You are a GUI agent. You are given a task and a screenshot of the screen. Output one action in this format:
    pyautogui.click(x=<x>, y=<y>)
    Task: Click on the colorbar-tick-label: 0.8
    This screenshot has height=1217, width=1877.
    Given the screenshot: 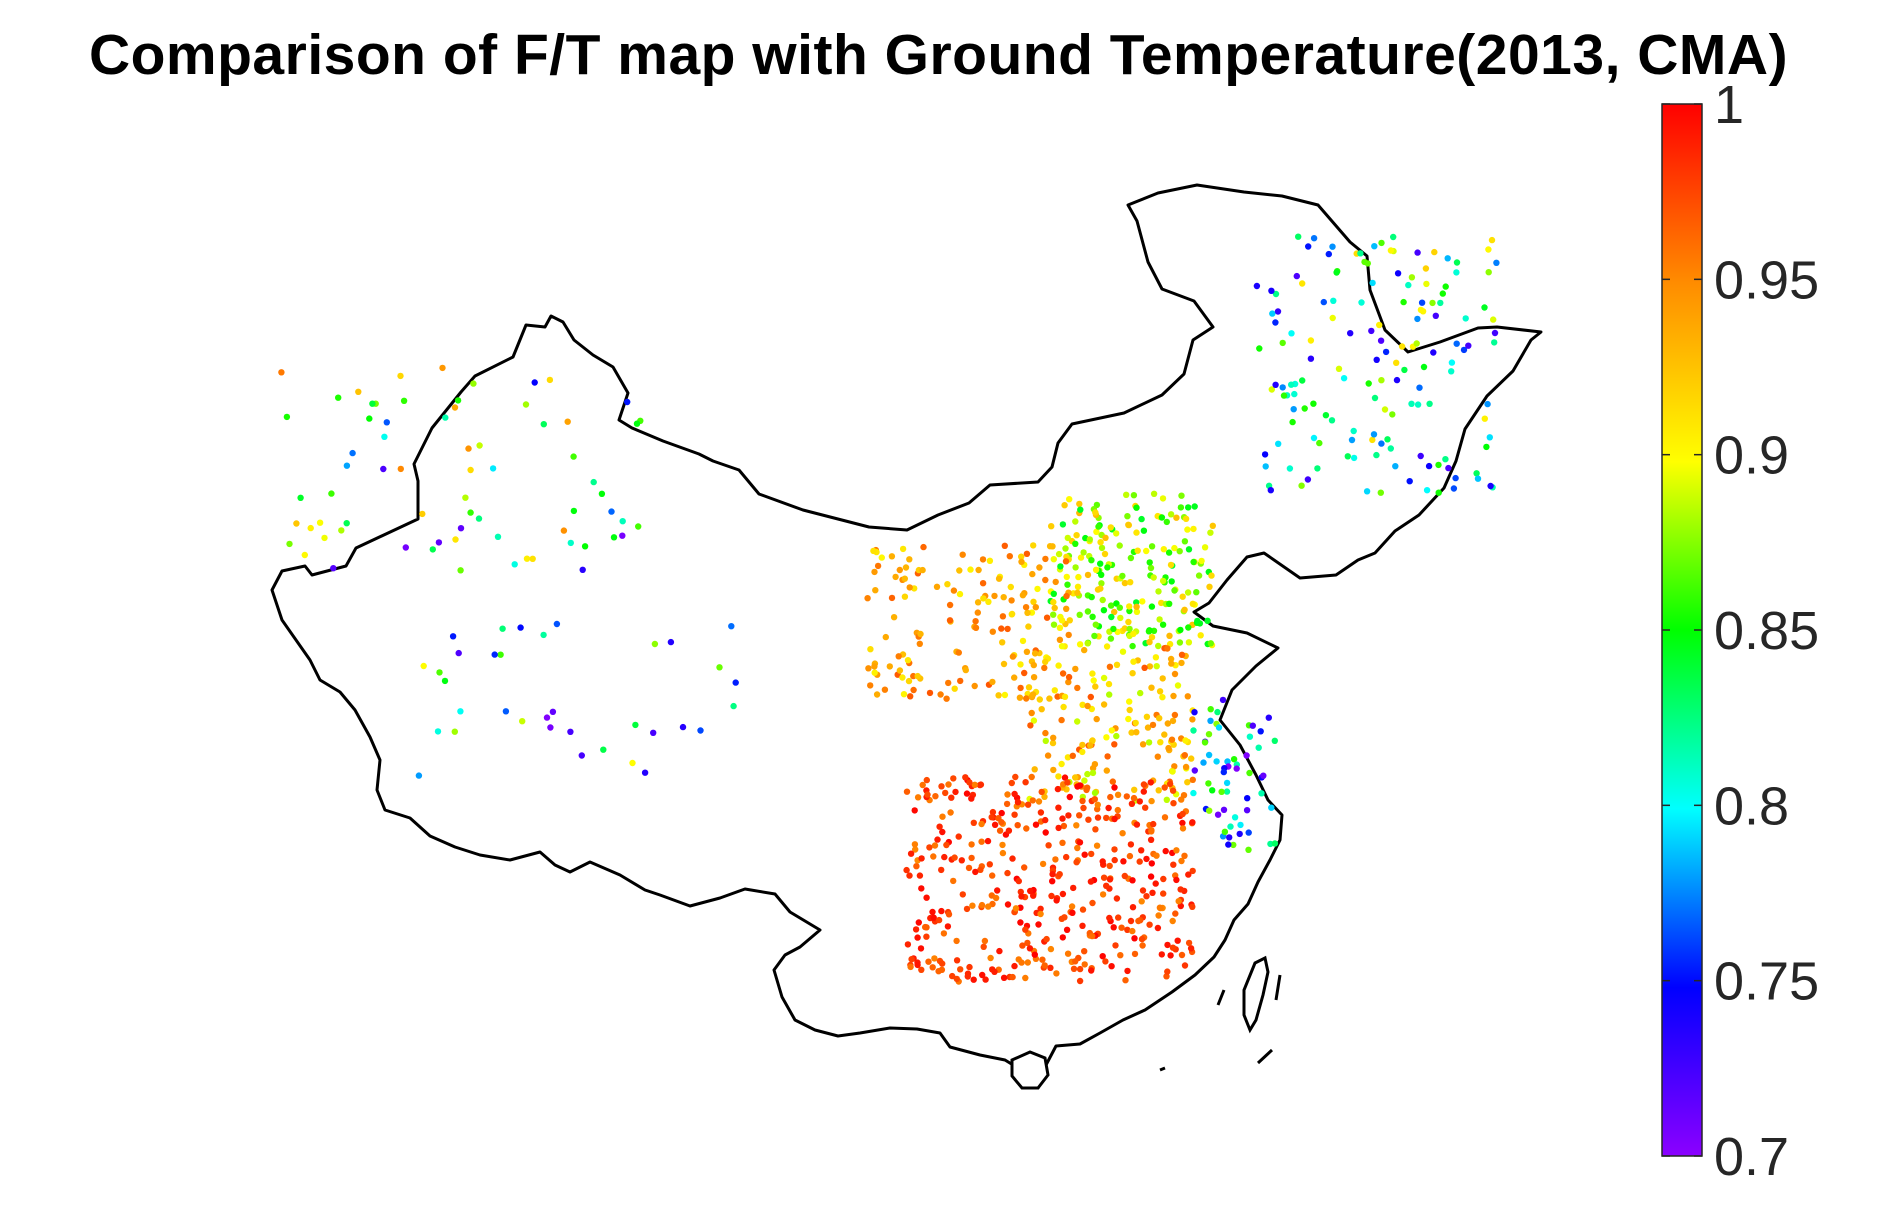 What is the action you would take?
    pyautogui.click(x=1751, y=806)
    